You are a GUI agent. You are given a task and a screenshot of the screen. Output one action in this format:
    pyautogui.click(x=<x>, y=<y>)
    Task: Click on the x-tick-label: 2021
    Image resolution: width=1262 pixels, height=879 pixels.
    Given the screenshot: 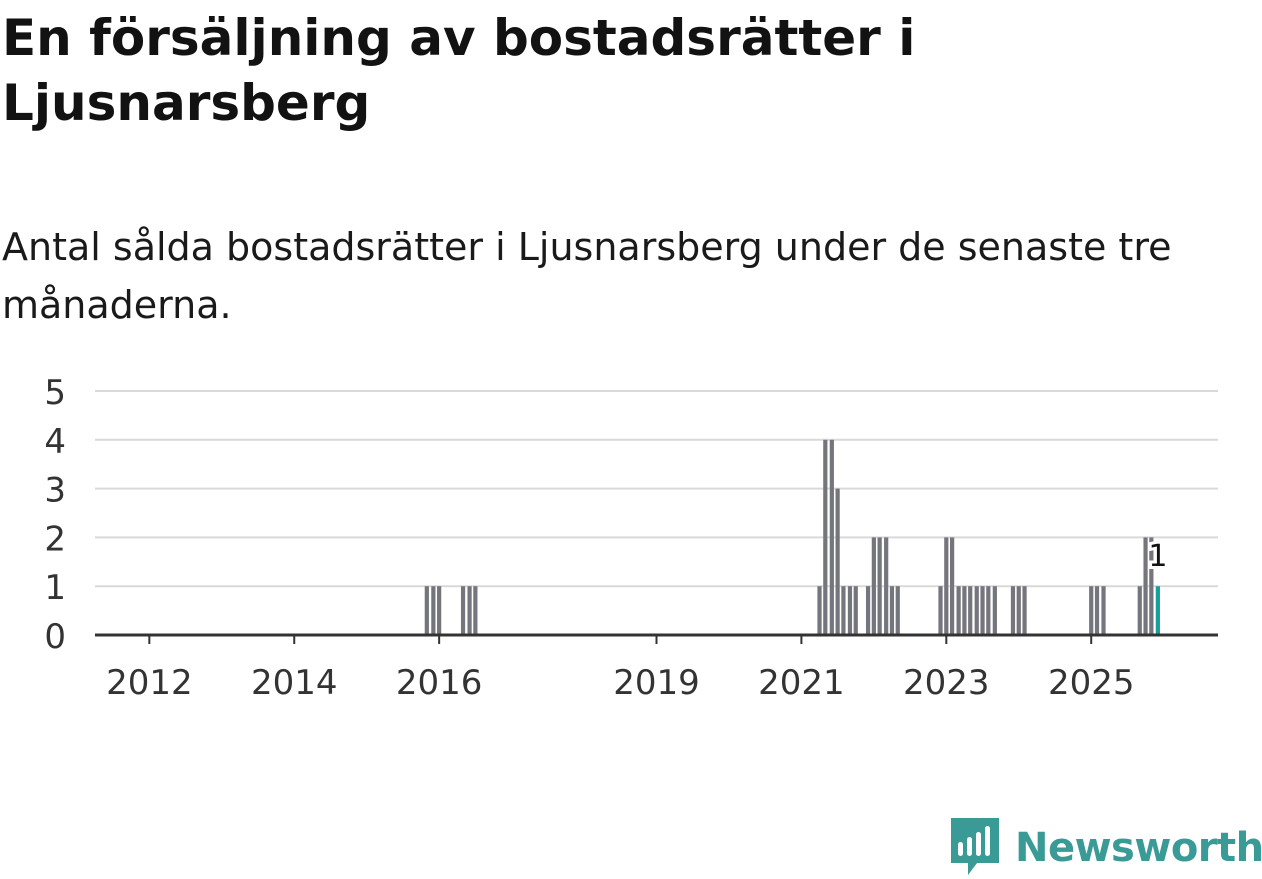 What is the action you would take?
    pyautogui.click(x=801, y=683)
    